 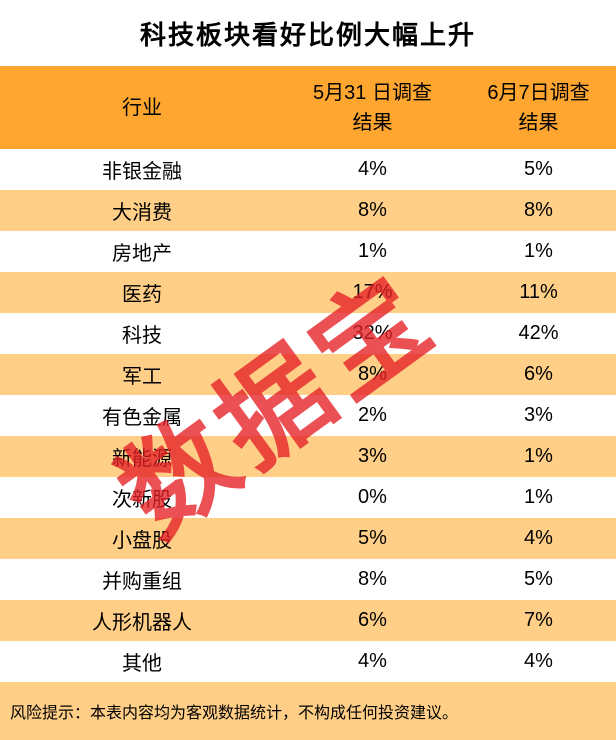 I want to click on risk-note-bar: 风险提示：本表内容均为客观数据统计，不构成任何投资建议。, so click(x=308, y=711).